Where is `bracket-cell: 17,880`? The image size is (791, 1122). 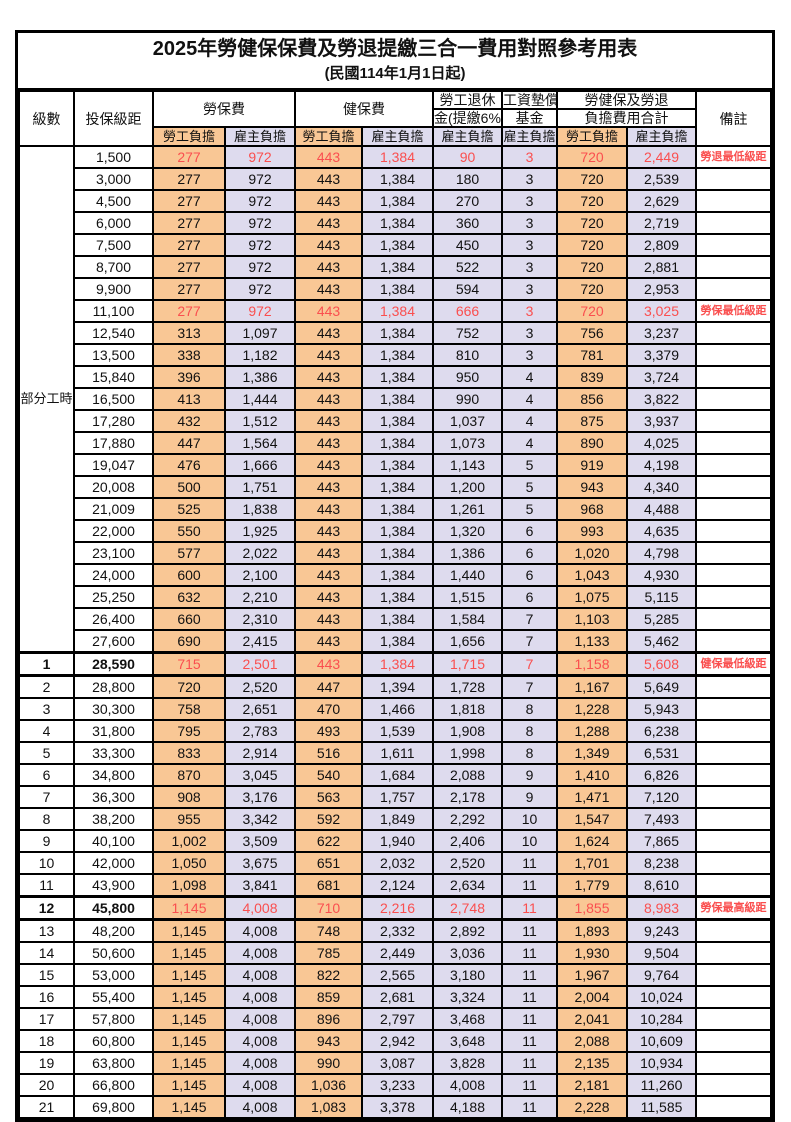
bracket-cell: 17,880 is located at coordinates (113, 443).